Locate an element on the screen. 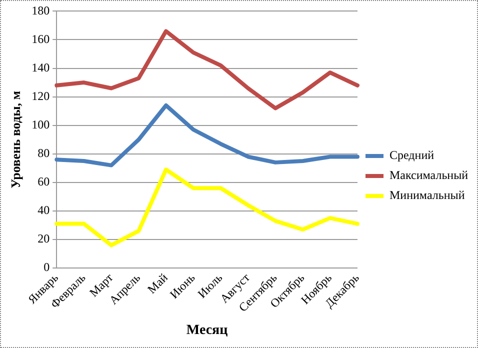 The height and width of the screenshot is (348, 478). y-tick-label: 20 is located at coordinates (44, 239).